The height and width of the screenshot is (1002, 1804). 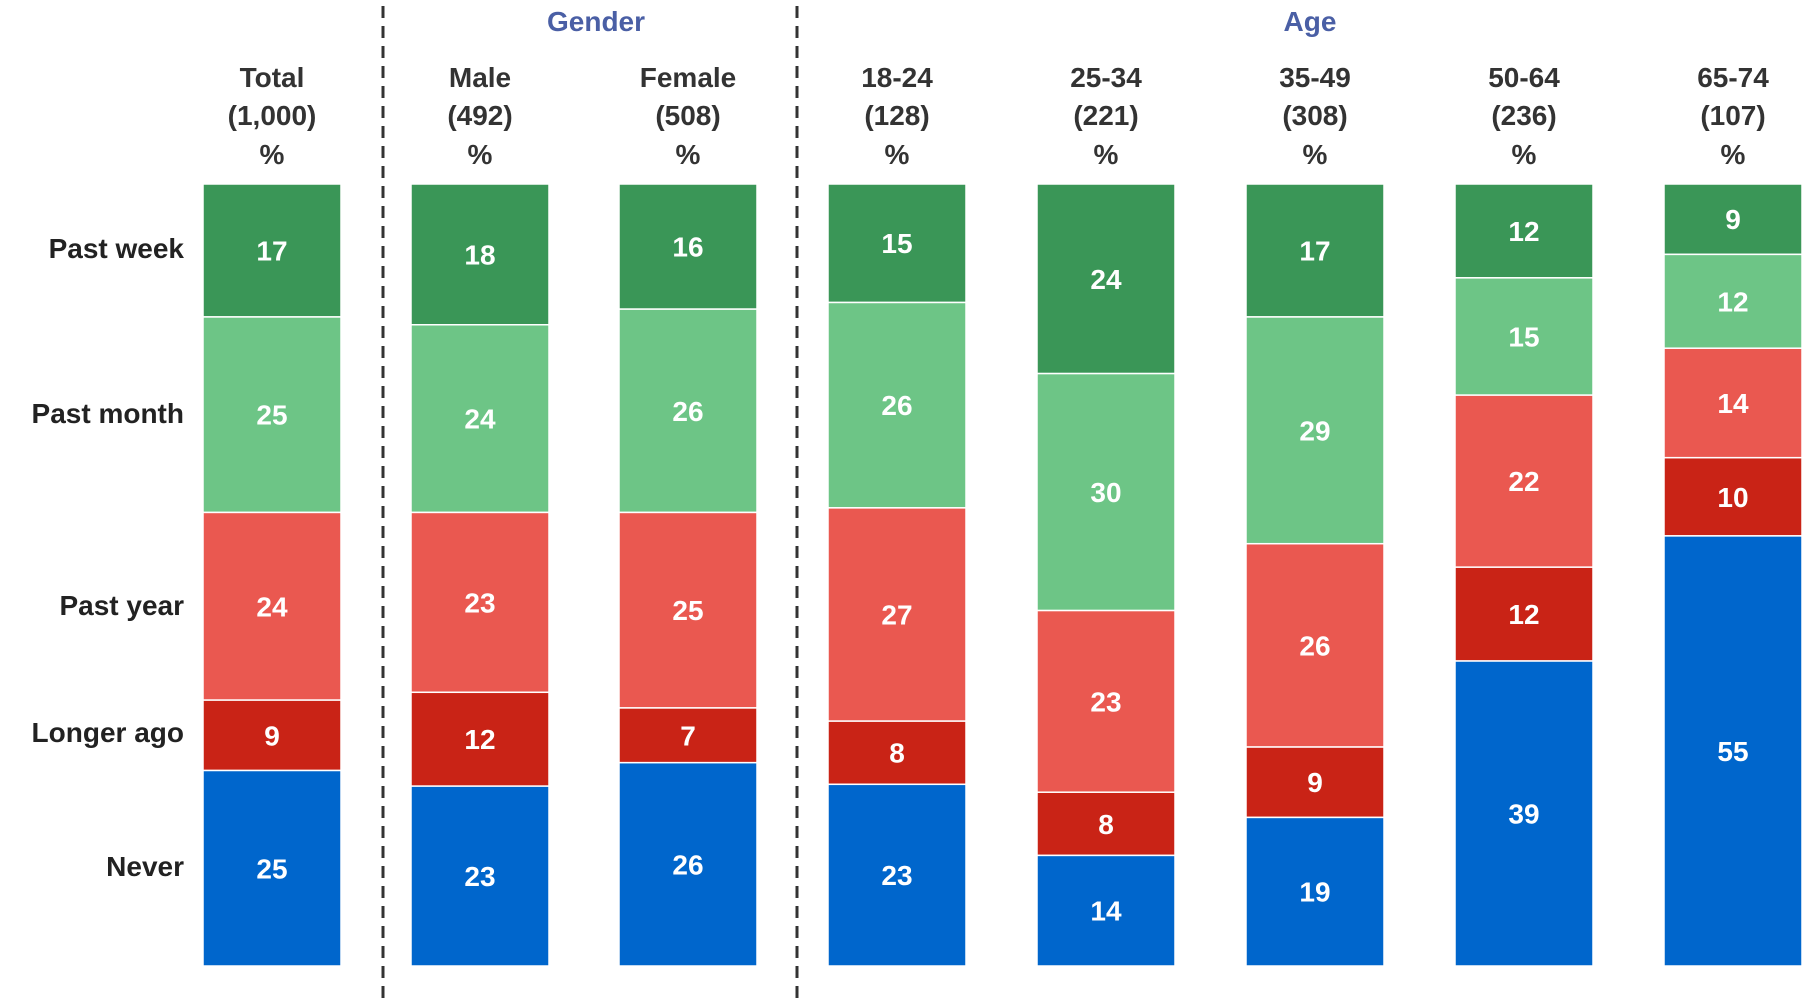 I want to click on row-label-past-week: Past week, so click(x=117, y=248).